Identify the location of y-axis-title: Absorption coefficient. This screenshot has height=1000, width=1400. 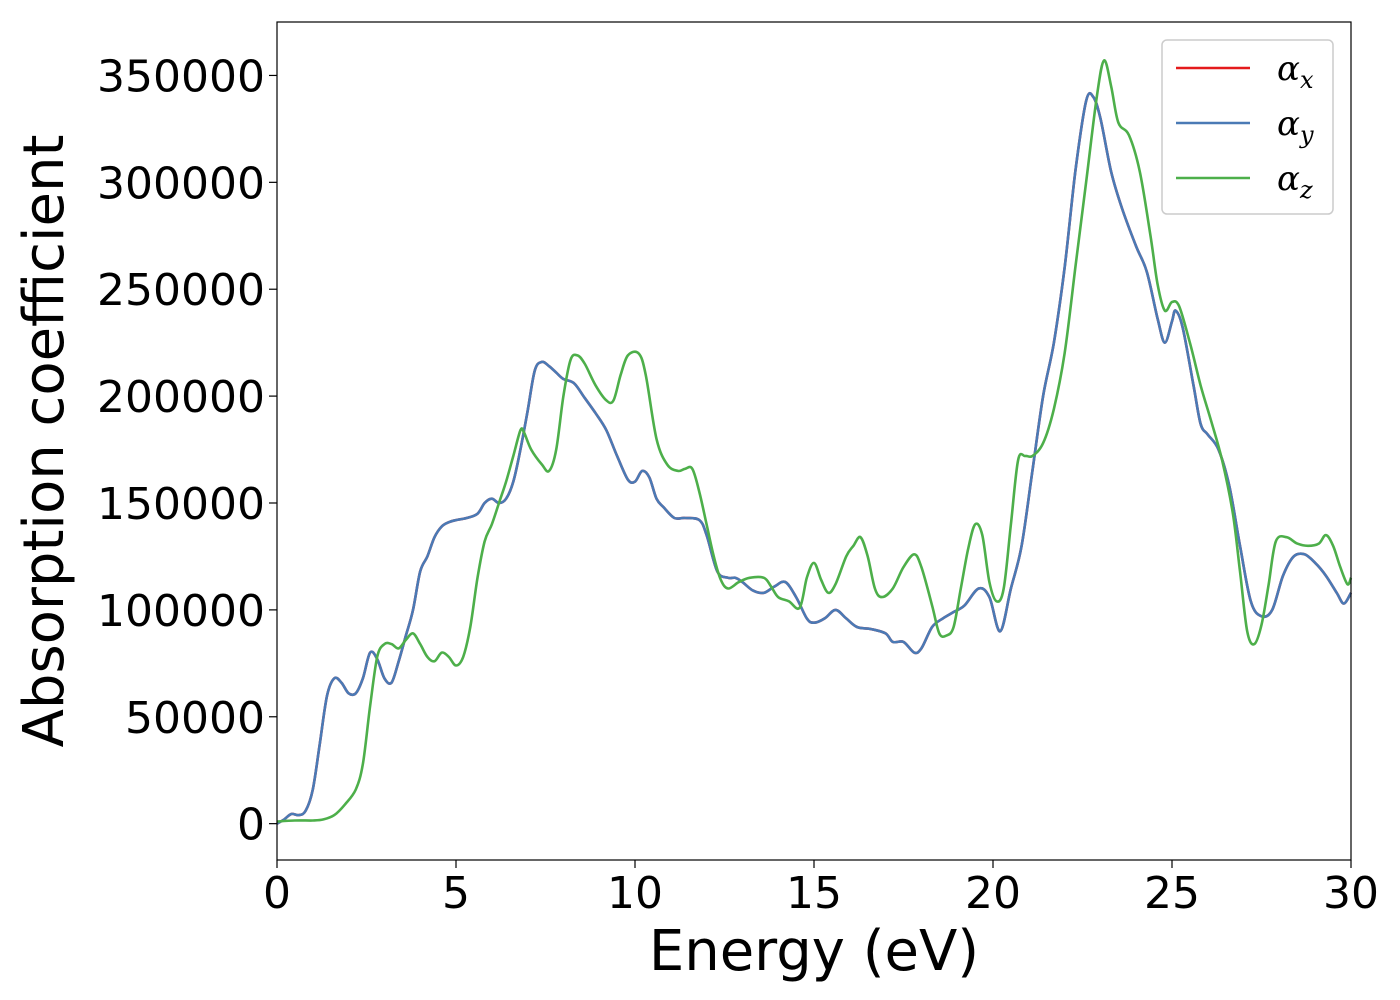
(44, 441).